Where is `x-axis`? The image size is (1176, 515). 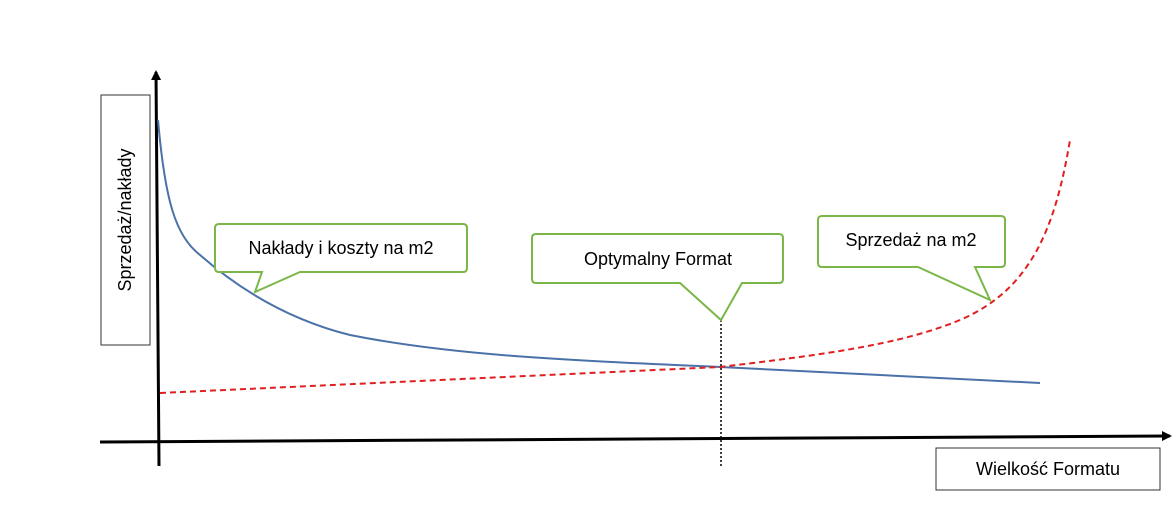
x-axis is located at coordinates (635, 437).